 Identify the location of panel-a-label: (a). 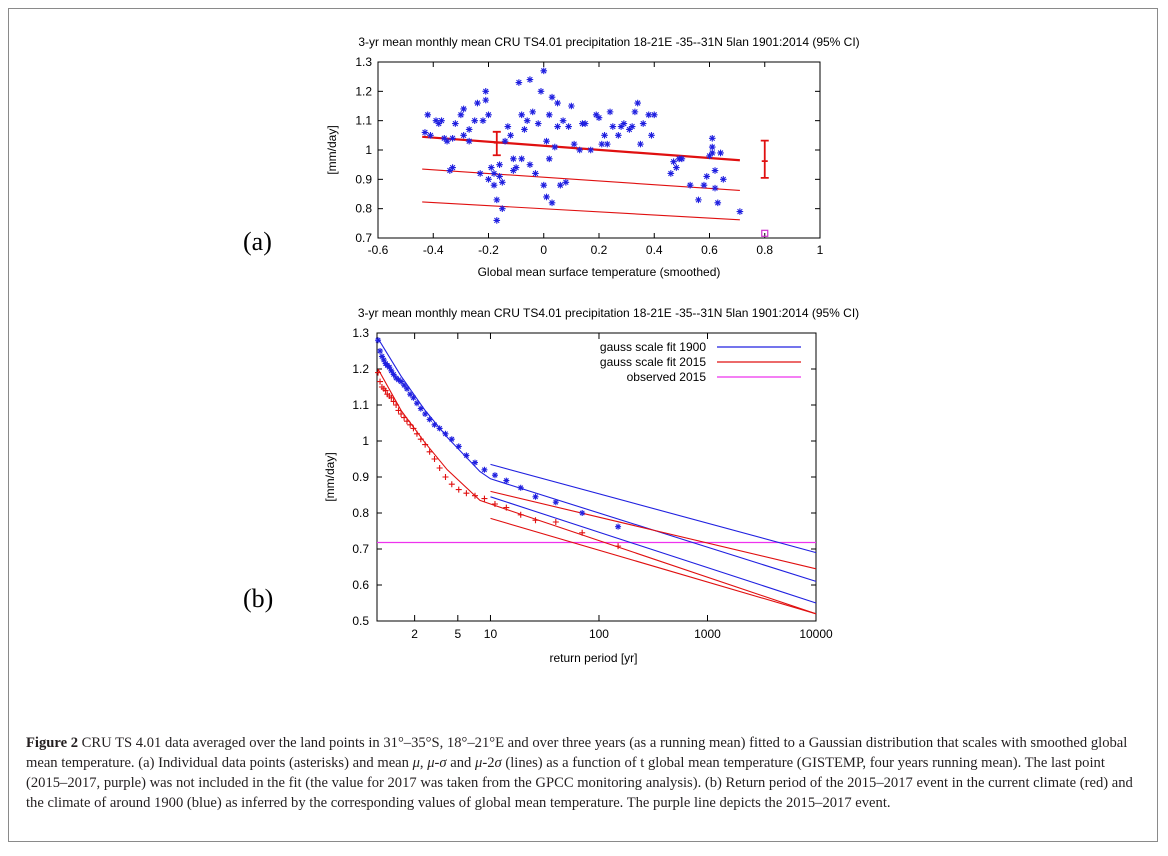
(257, 241).